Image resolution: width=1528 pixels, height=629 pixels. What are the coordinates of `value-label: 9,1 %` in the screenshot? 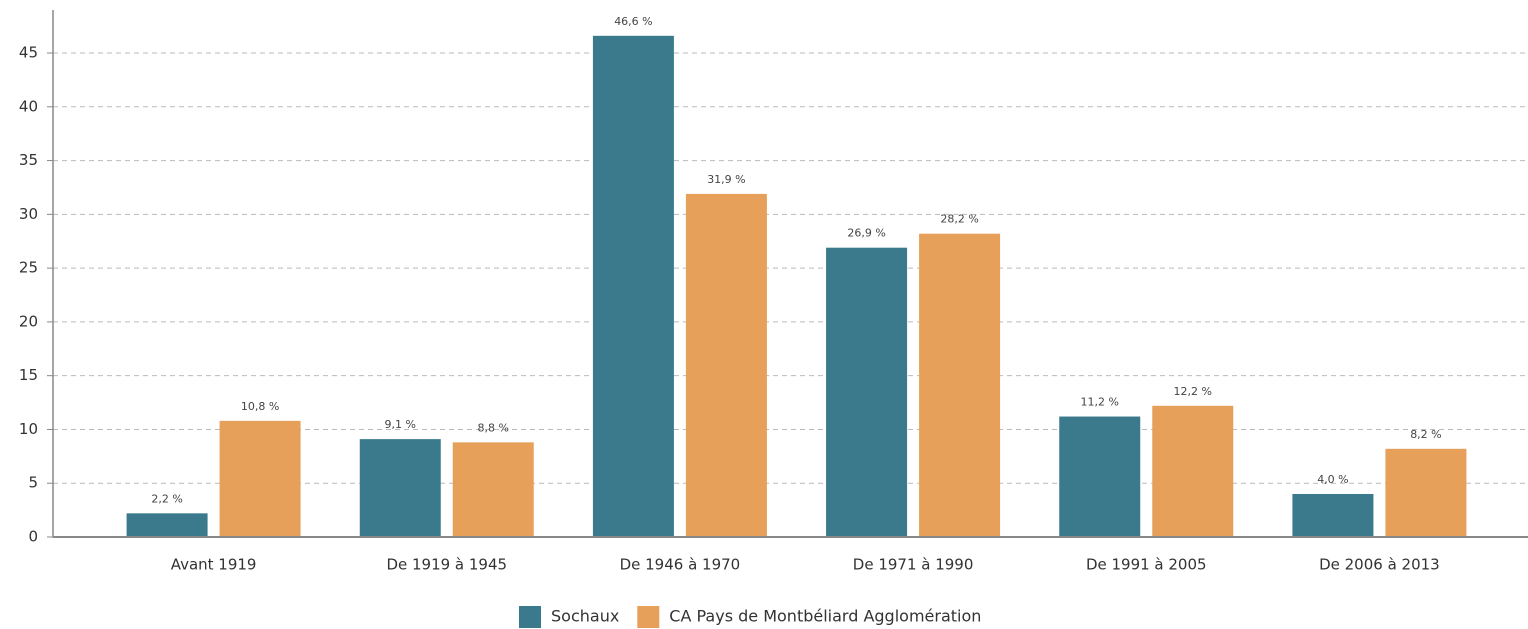 It's located at (400, 424).